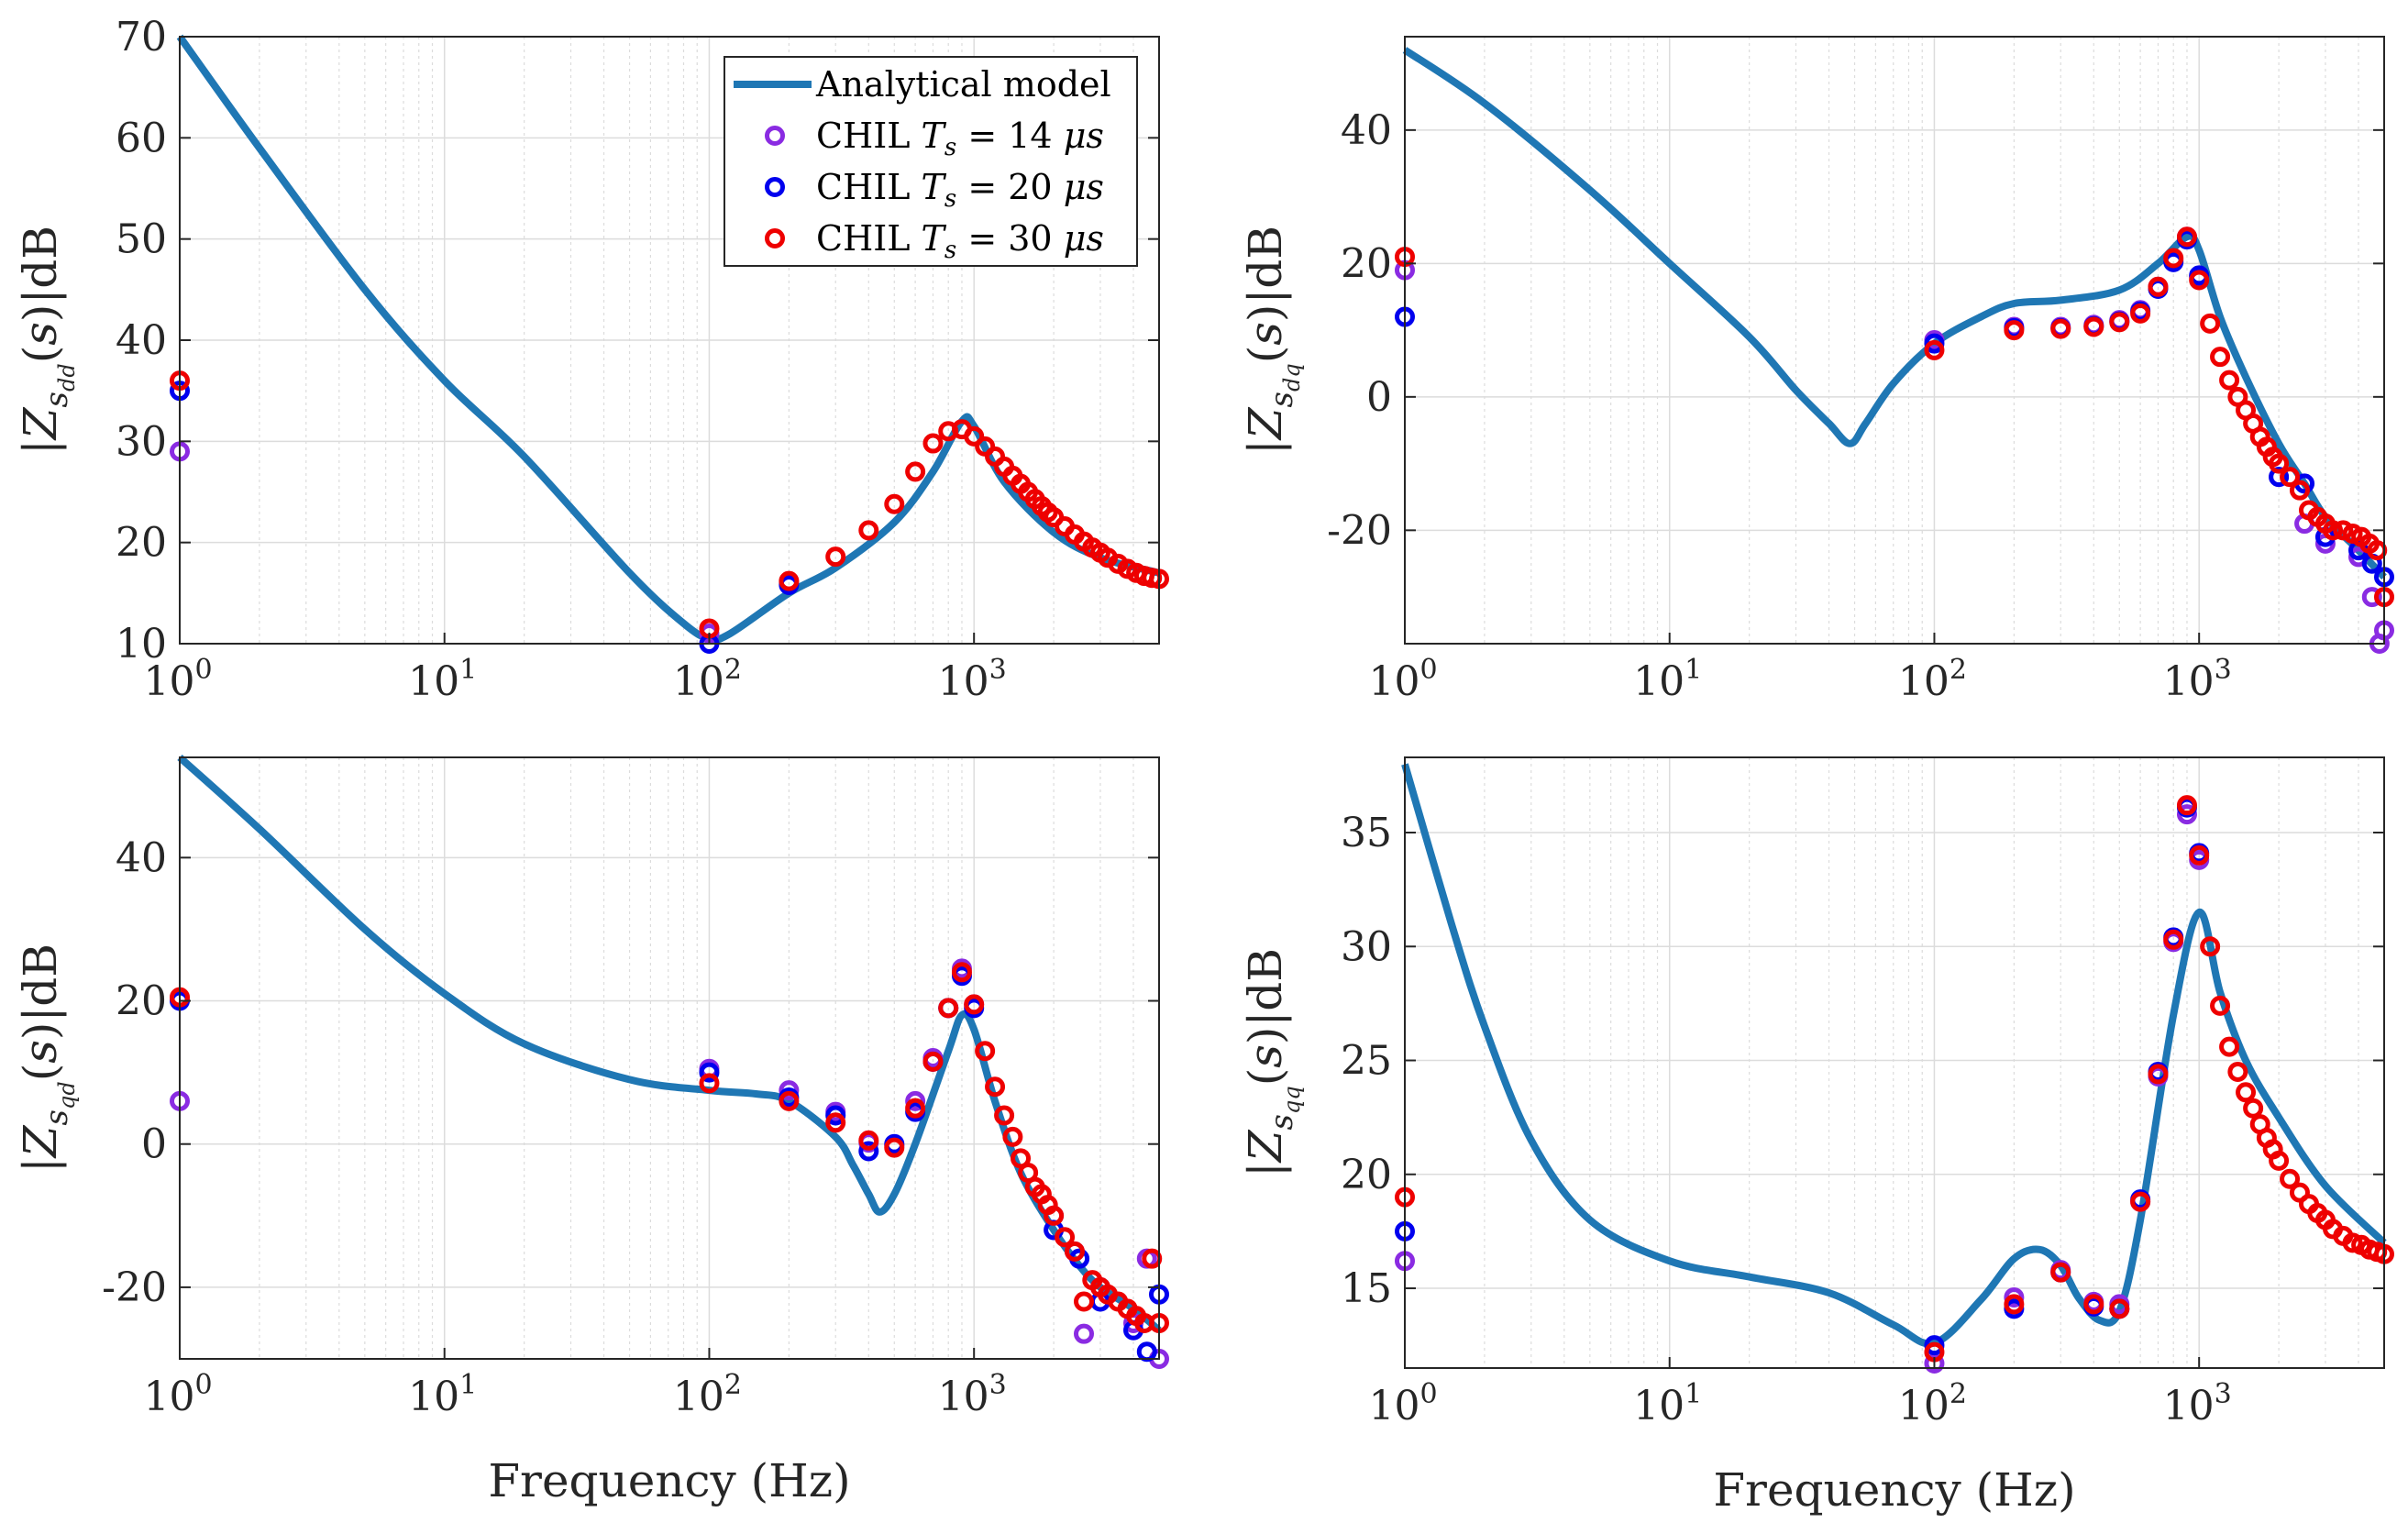  Describe the element at coordinates (960, 138) in the screenshot. I see `legend-label-ts14: CHIL Ts = 14 μs` at that location.